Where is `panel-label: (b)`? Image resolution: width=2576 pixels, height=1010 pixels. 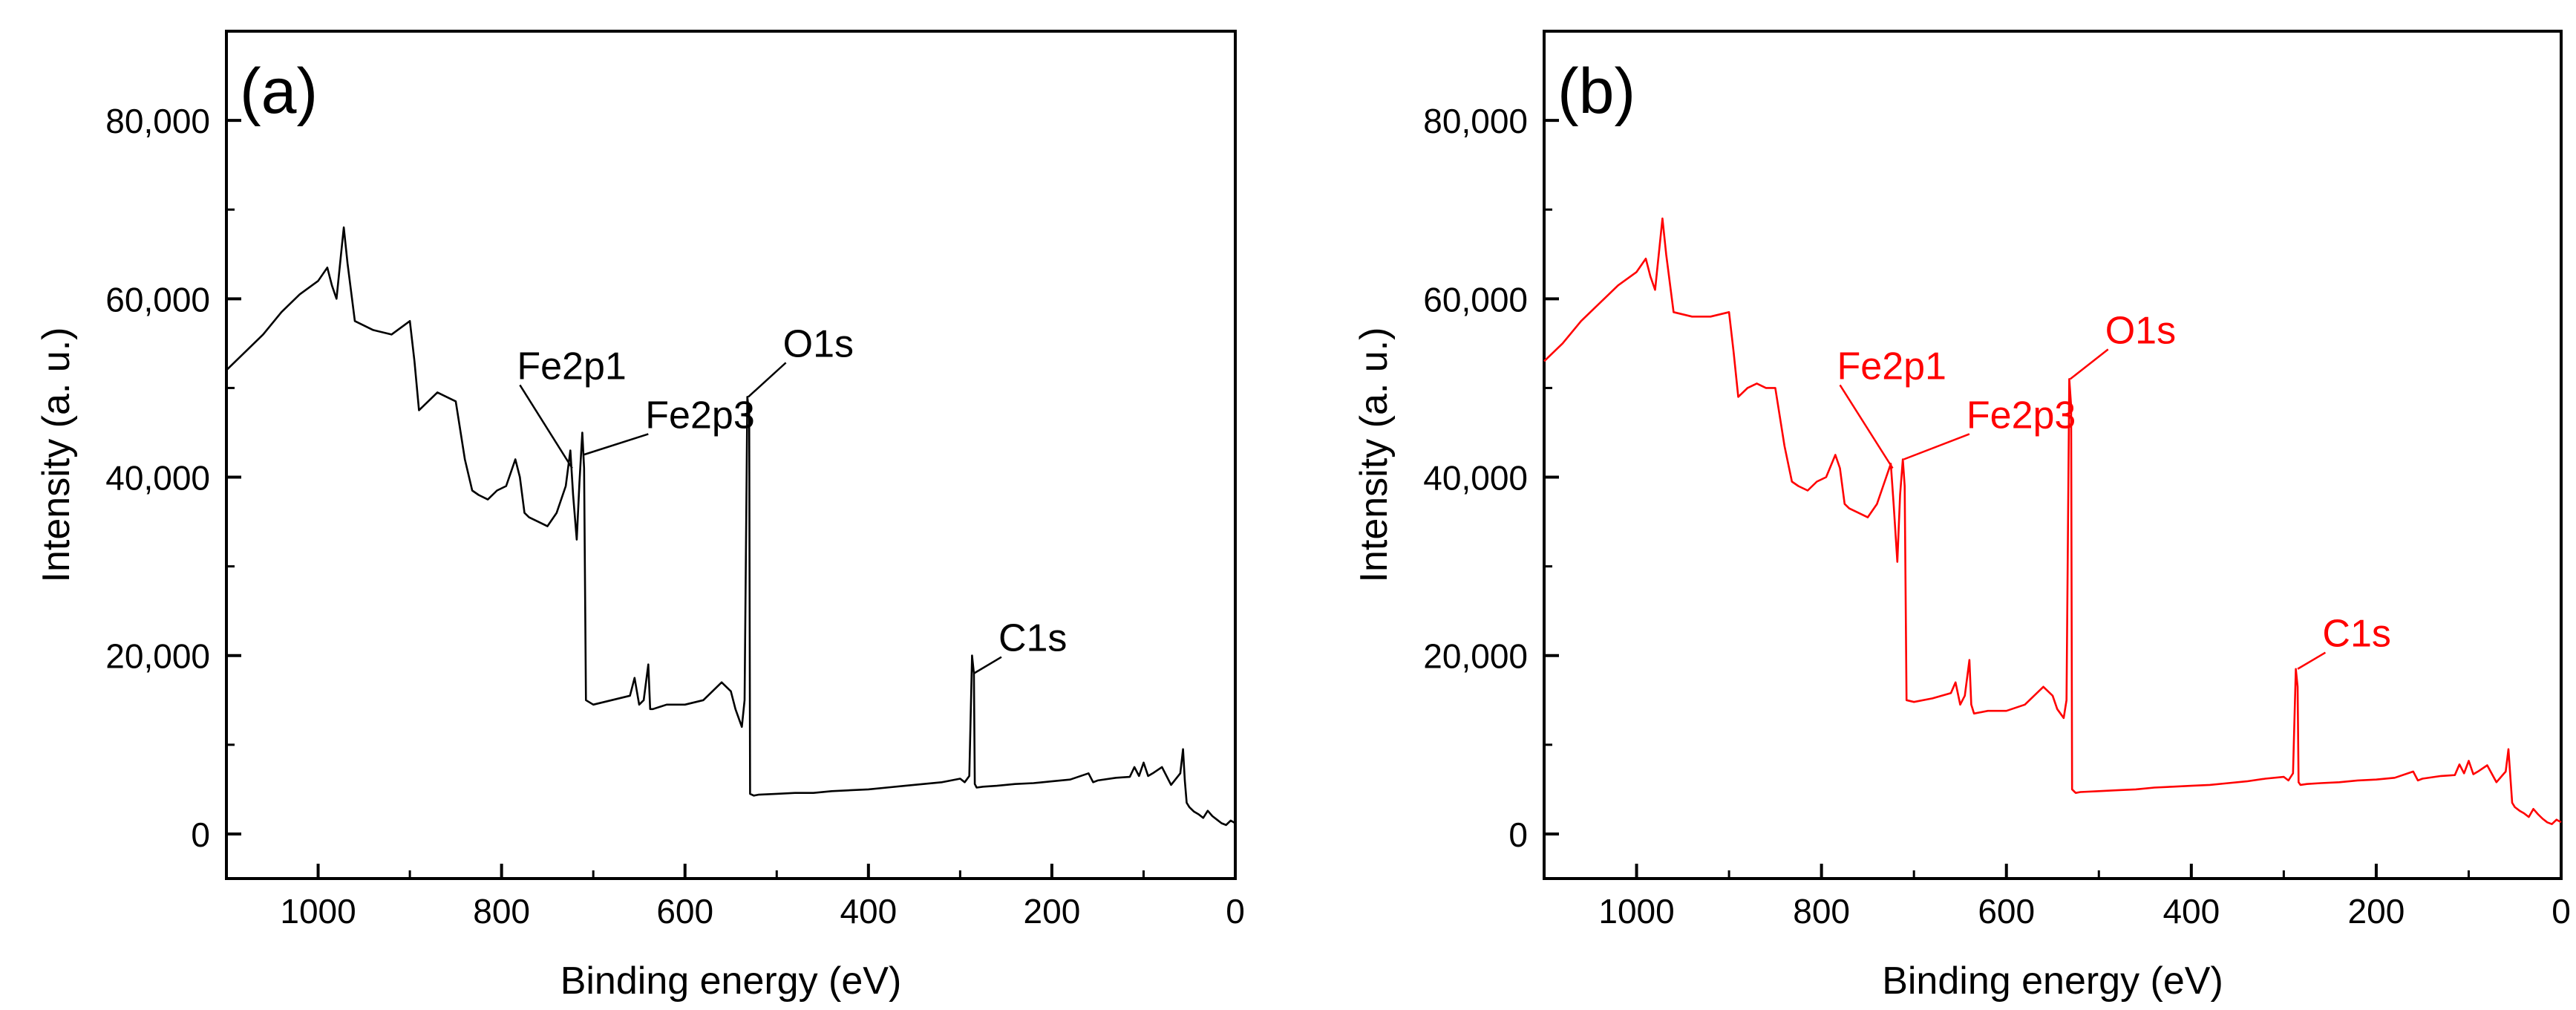 panel-label: (b) is located at coordinates (1596, 92).